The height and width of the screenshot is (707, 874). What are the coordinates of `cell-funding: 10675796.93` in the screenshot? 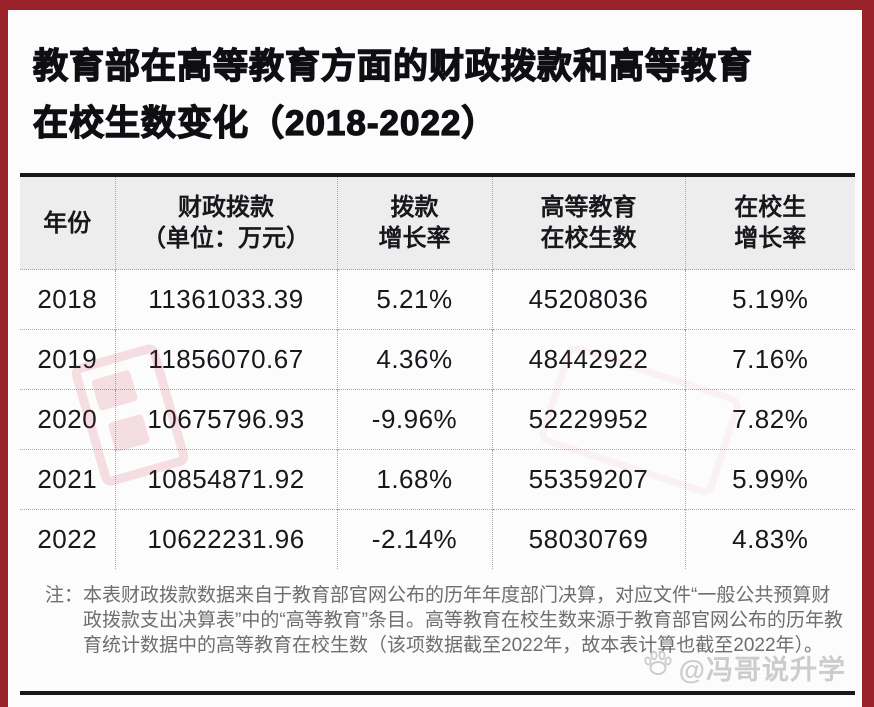 It's located at (226, 419).